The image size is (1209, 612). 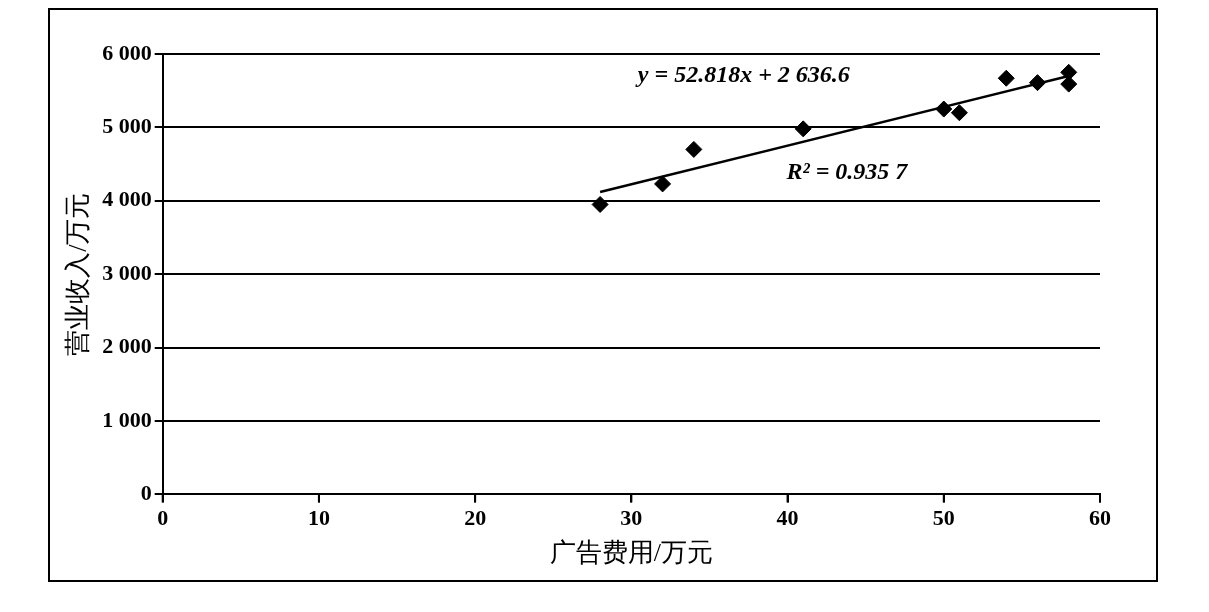 I want to click on x-tick-label: 0, so click(x=163, y=518).